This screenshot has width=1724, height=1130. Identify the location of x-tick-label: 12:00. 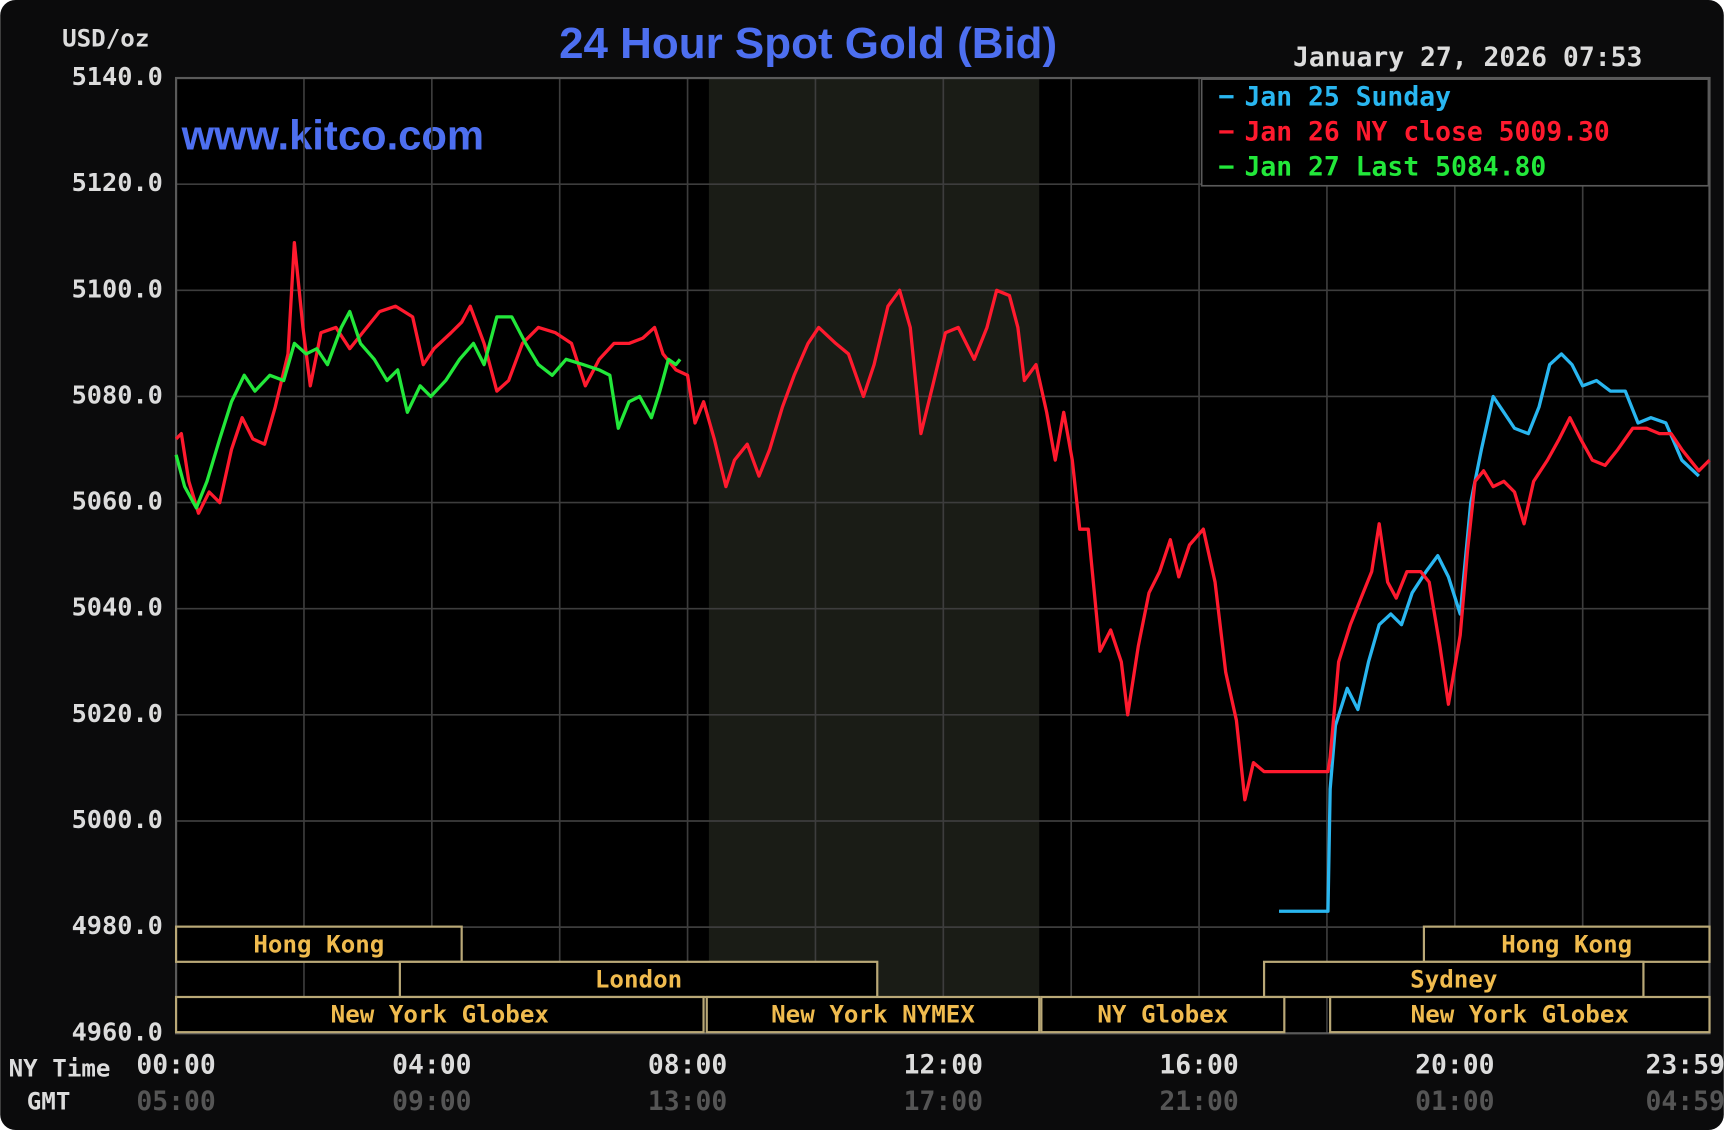
(943, 1066).